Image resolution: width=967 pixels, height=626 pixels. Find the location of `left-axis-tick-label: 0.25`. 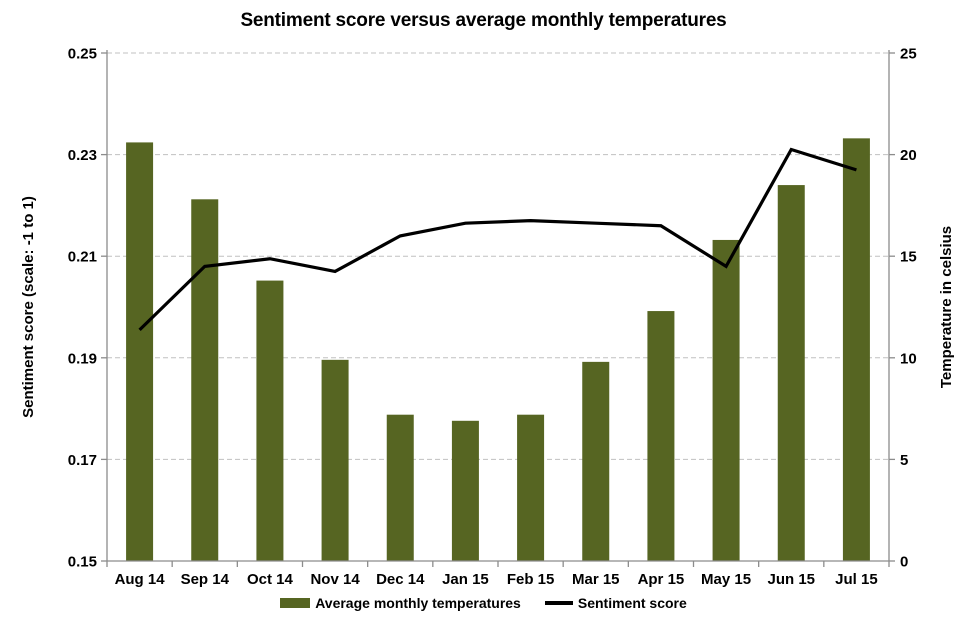

left-axis-tick-label: 0.25 is located at coordinates (82, 54).